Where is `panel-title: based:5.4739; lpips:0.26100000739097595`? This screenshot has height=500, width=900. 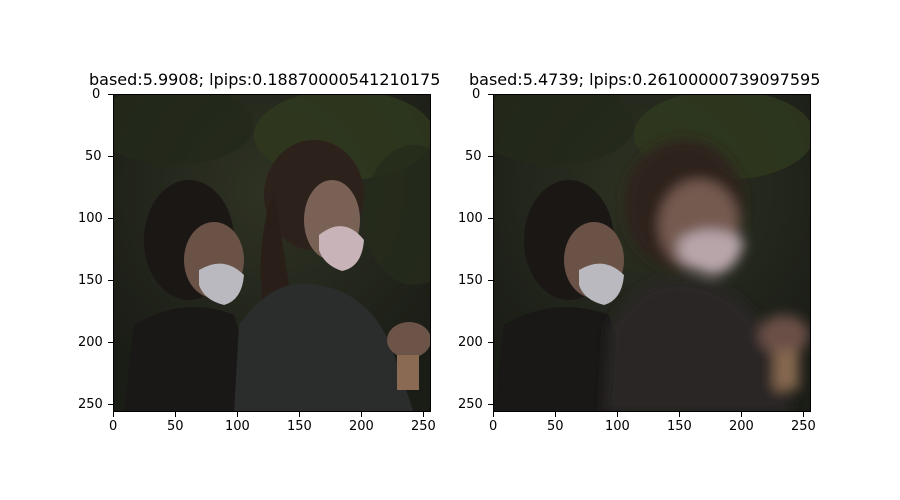 panel-title: based:5.4739; lpips:0.26100000739097595 is located at coordinates (645, 79).